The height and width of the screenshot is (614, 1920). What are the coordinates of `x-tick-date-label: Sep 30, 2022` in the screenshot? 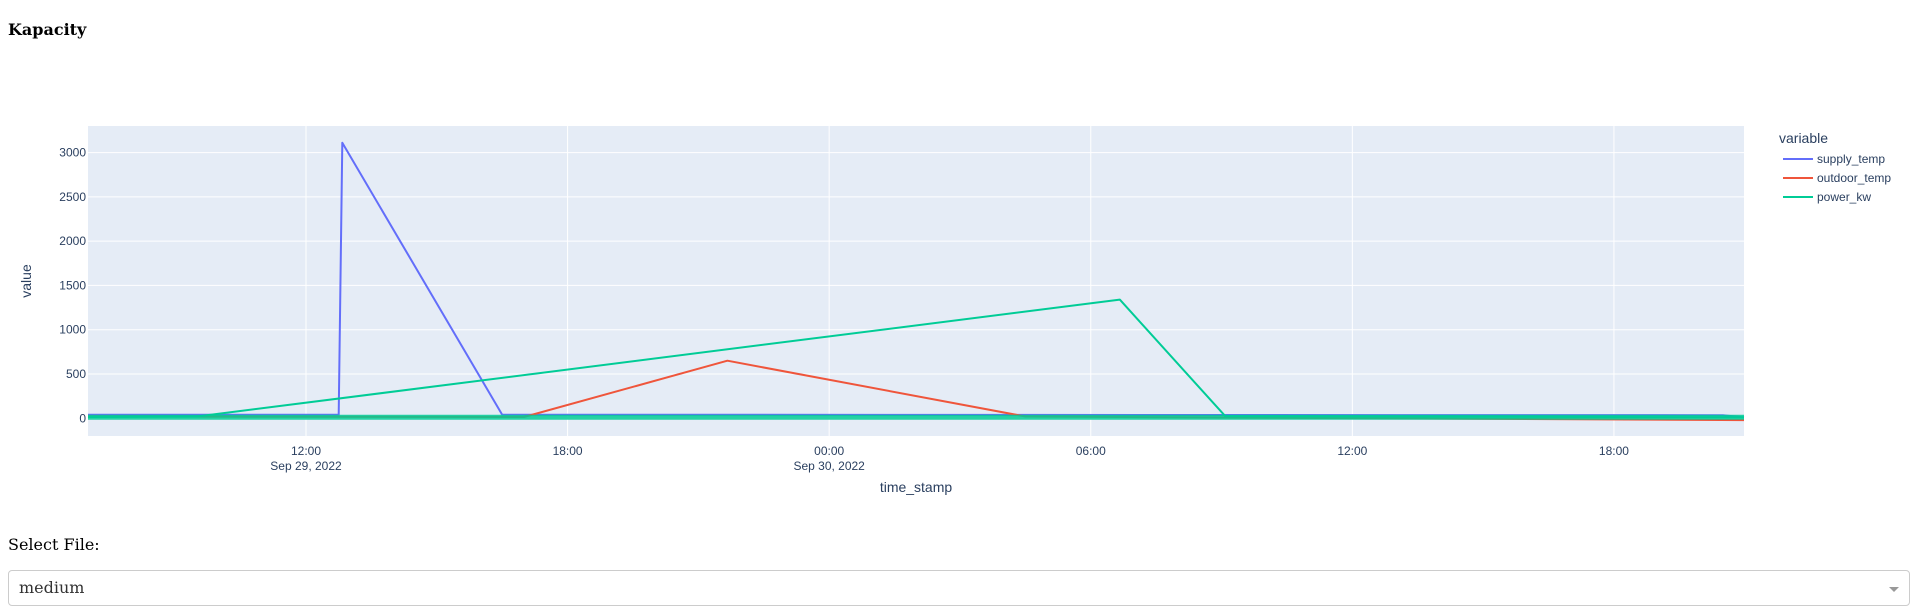 It's located at (829, 466).